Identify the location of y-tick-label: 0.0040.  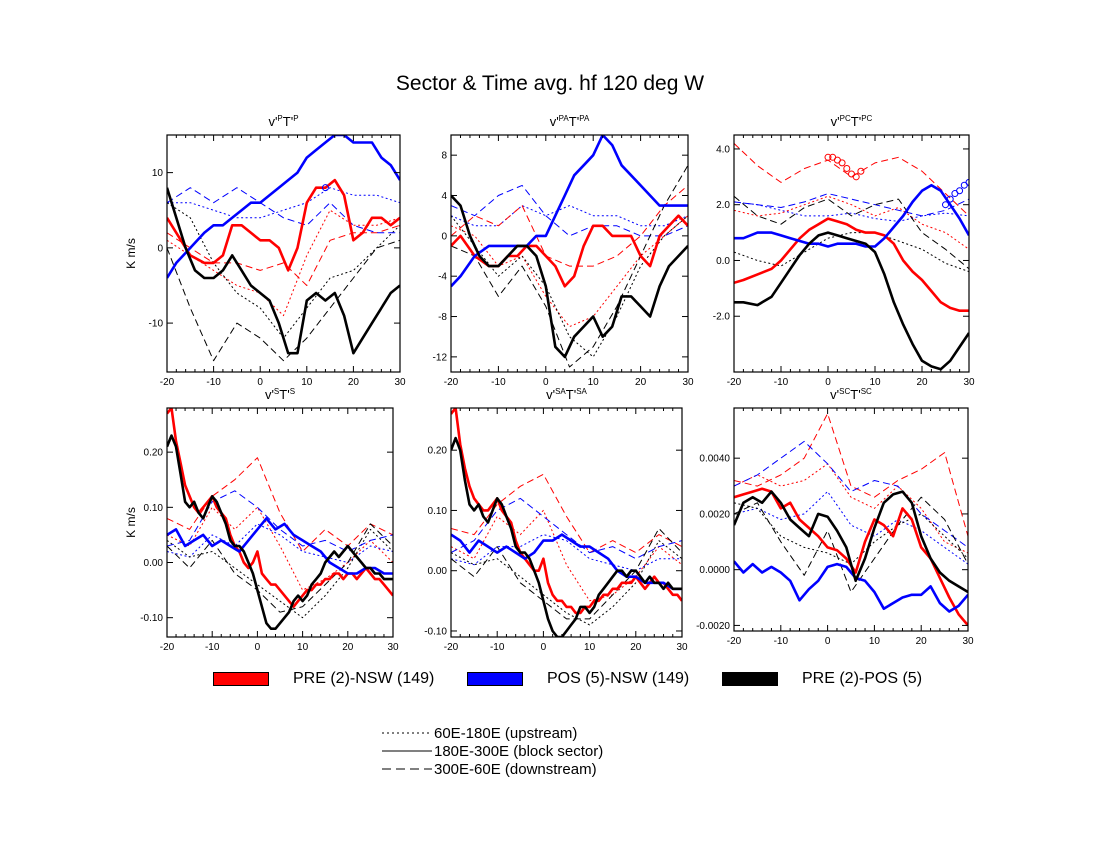
(714, 459).